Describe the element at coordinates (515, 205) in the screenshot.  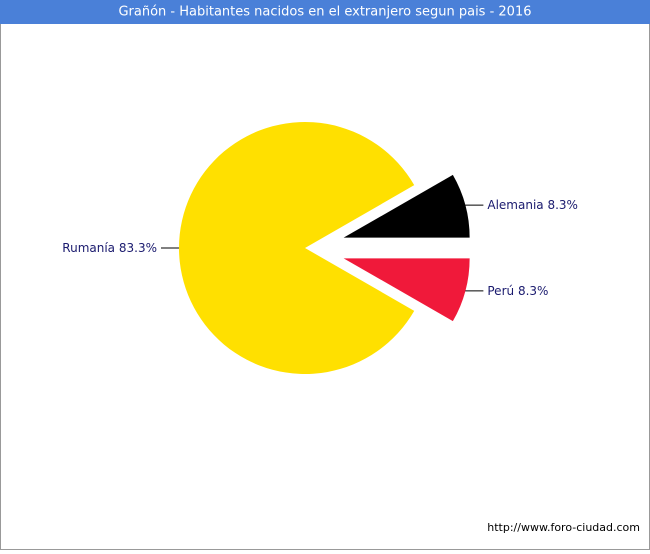
I see `slice-category: Alemania` at that location.